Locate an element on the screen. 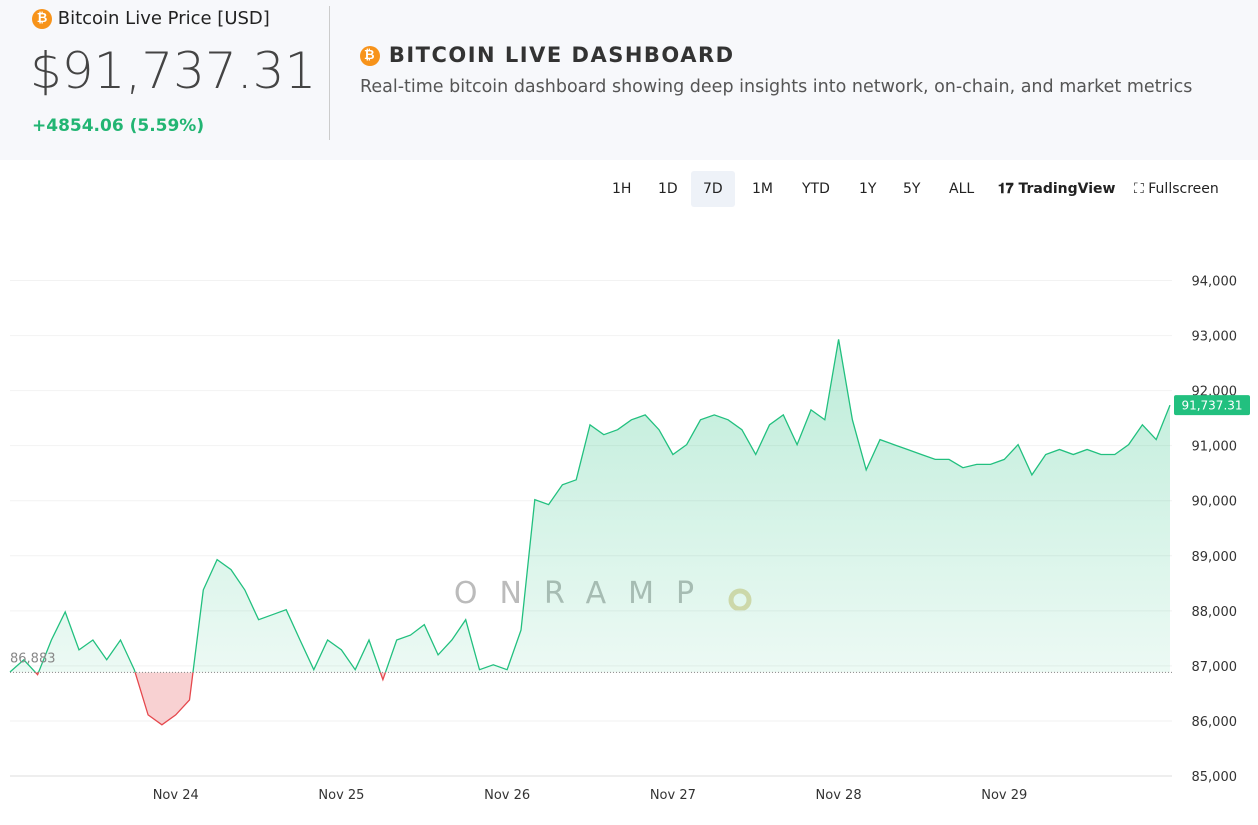 Image resolution: width=1258 pixels, height=825 pixels. fullscreen-button: ⛶ Fullscreen is located at coordinates (1176, 189).